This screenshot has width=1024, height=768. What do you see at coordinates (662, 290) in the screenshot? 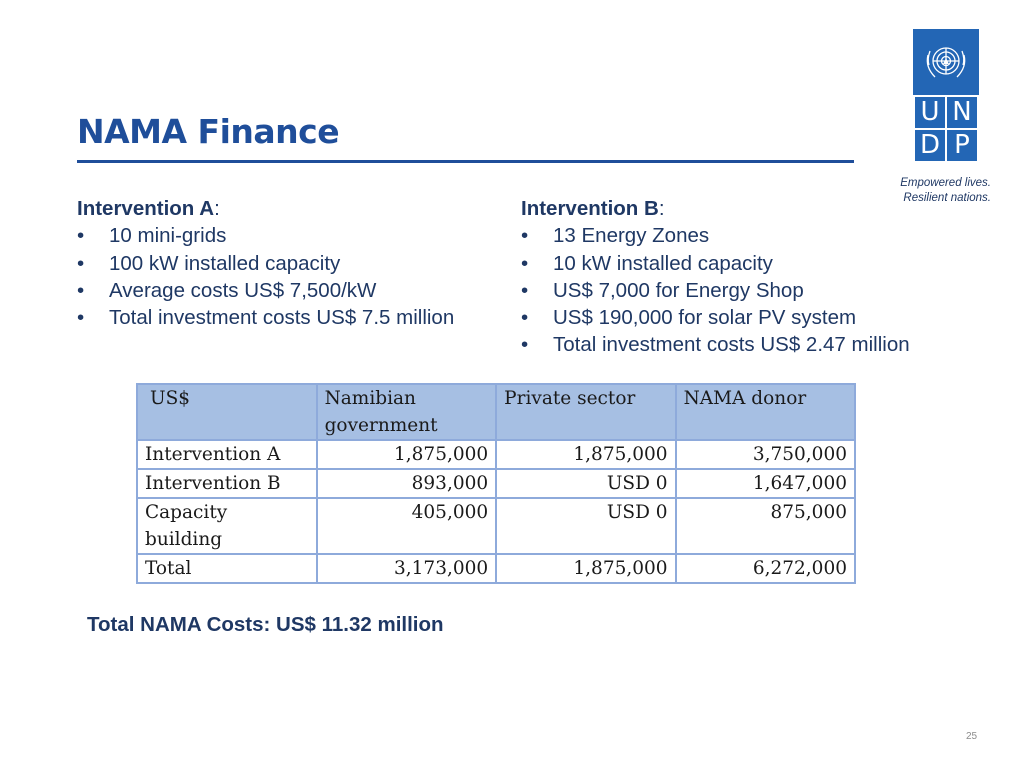
I see `list-item: • US$ 7,000 for Energy Shop` at bounding box center [662, 290].